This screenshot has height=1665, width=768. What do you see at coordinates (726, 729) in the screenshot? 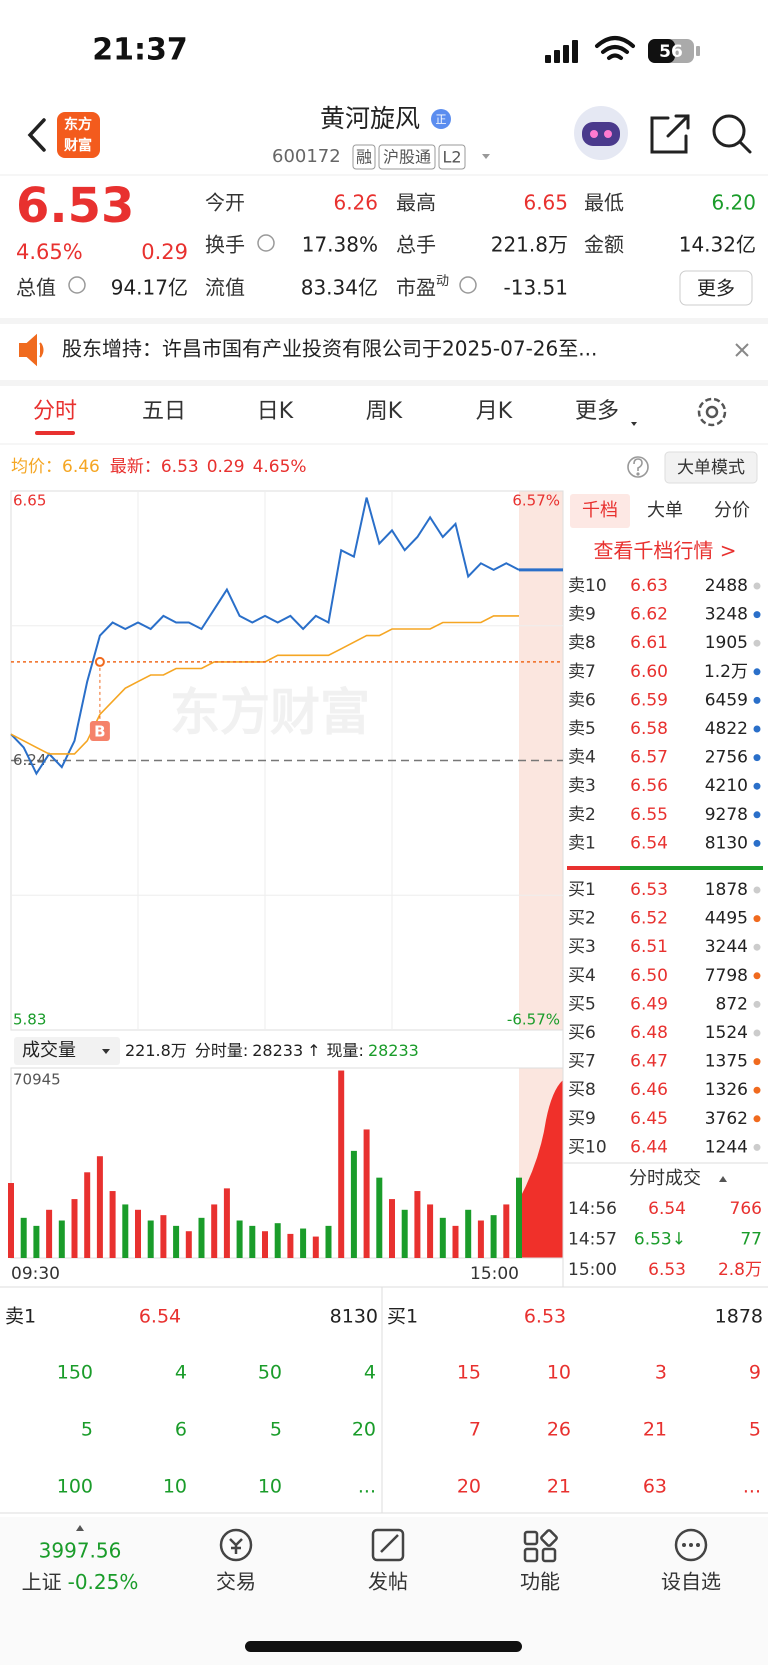
I see `book-volume: 4822` at bounding box center [726, 729].